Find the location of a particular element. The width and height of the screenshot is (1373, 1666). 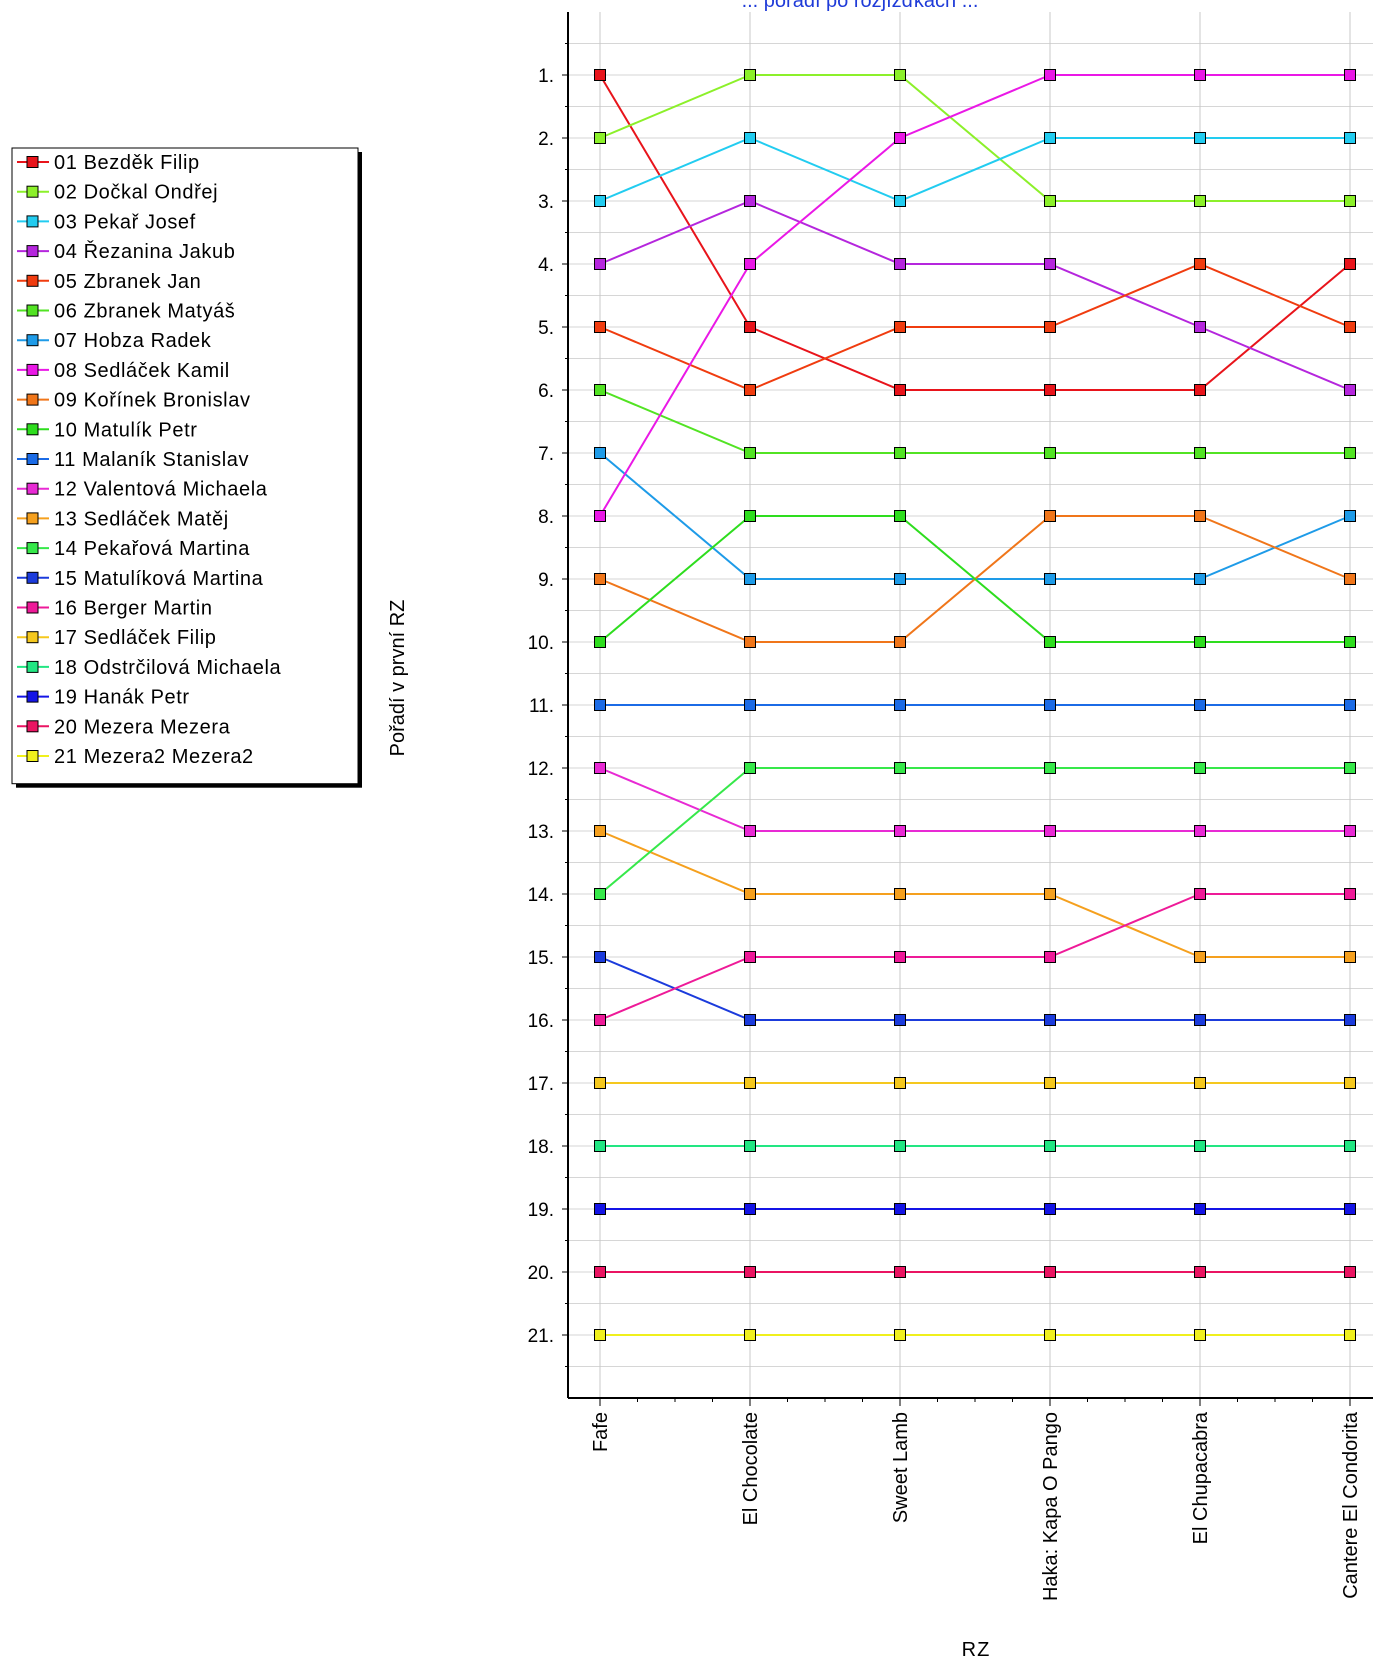

y-tick-label: 14. is located at coordinates (541, 895).